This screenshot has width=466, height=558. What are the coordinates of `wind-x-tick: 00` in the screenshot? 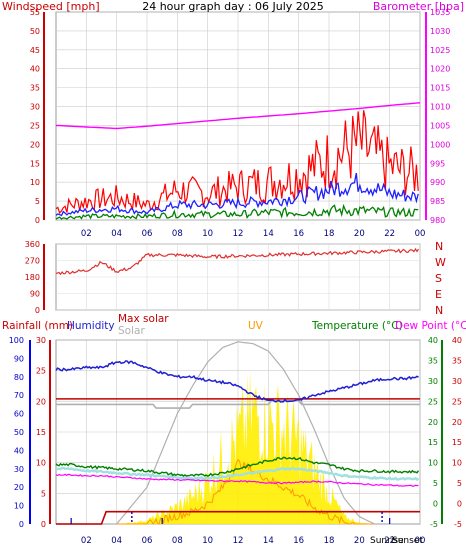 It's located at (420, 234).